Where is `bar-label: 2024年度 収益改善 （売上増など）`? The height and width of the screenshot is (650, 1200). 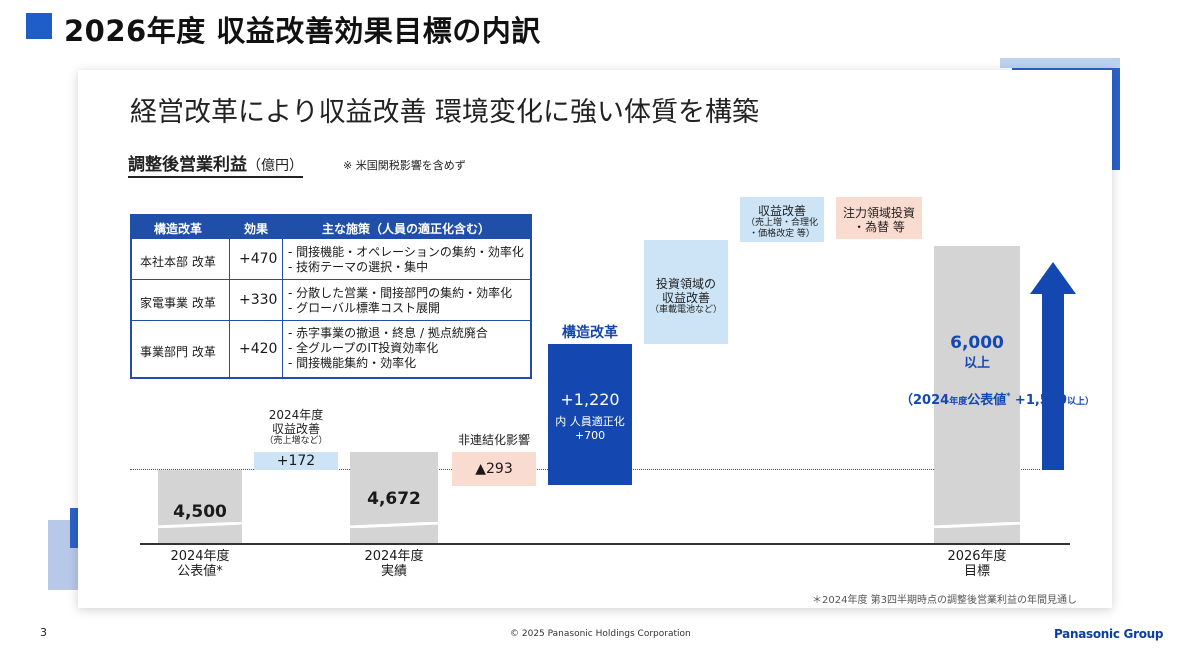
bar-label: 2024年度 収益改善 （売上増など） is located at coordinates (296, 427).